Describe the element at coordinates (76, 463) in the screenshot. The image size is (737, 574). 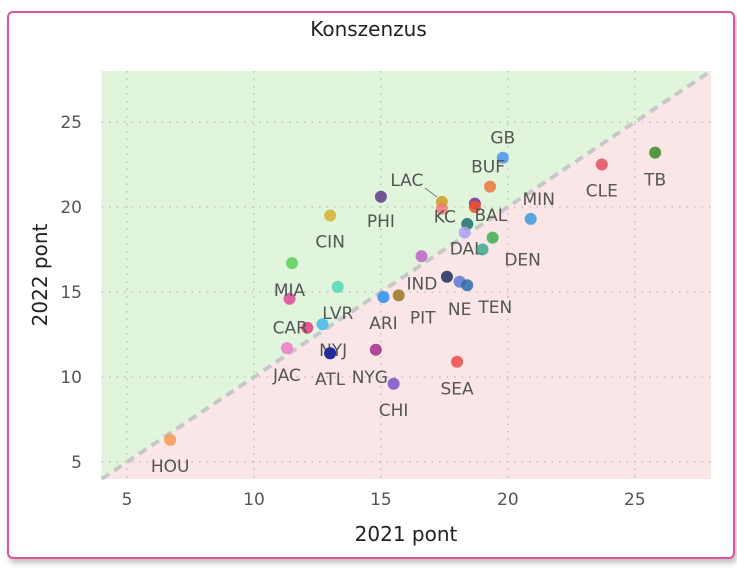
I see `y-tick-label: 5` at that location.